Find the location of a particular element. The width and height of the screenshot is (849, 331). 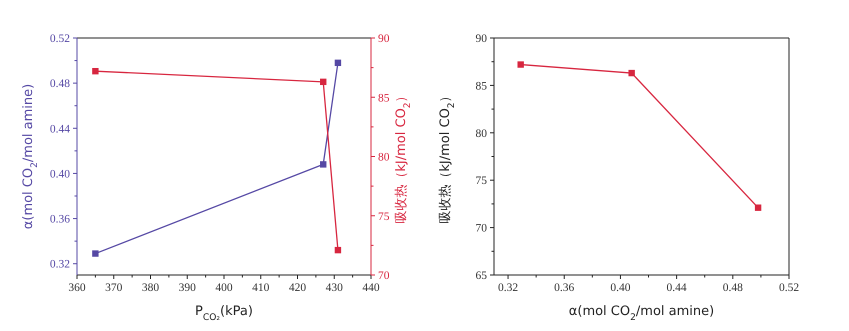

y-tick-label: 90 is located at coordinates (482, 39).